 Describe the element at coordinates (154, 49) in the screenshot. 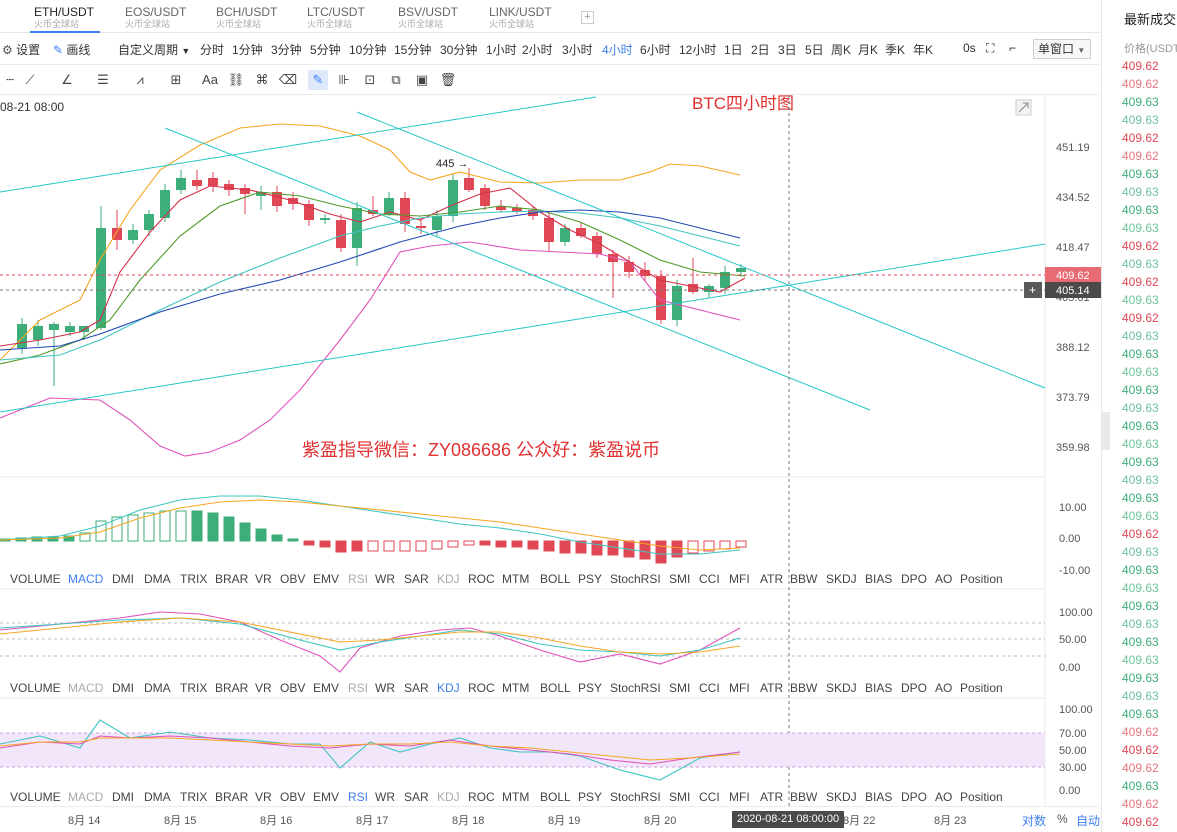

I see `custom-period-button: 自定义周期 ▼` at that location.